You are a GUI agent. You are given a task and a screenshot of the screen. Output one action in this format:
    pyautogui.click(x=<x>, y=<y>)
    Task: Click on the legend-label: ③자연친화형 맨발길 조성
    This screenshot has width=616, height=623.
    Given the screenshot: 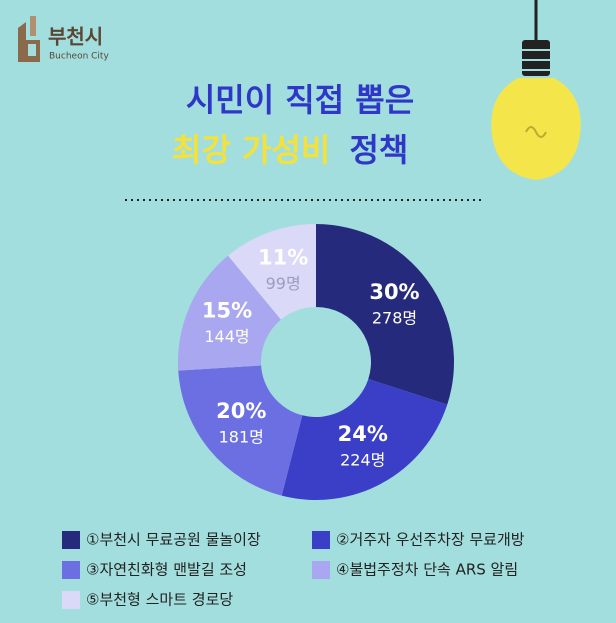 What is the action you would take?
    pyautogui.click(x=166, y=570)
    